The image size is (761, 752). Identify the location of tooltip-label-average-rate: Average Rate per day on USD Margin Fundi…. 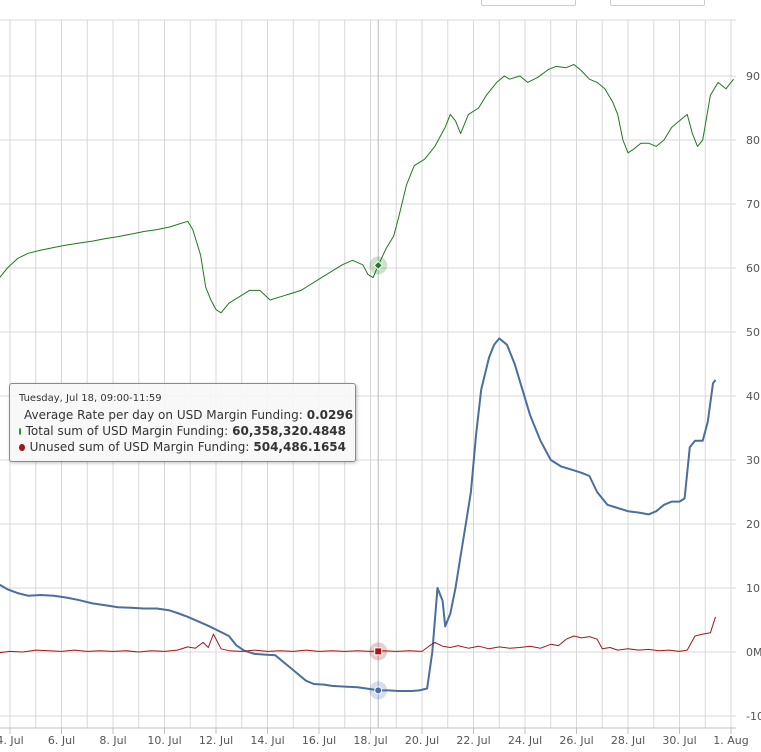
(163, 415).